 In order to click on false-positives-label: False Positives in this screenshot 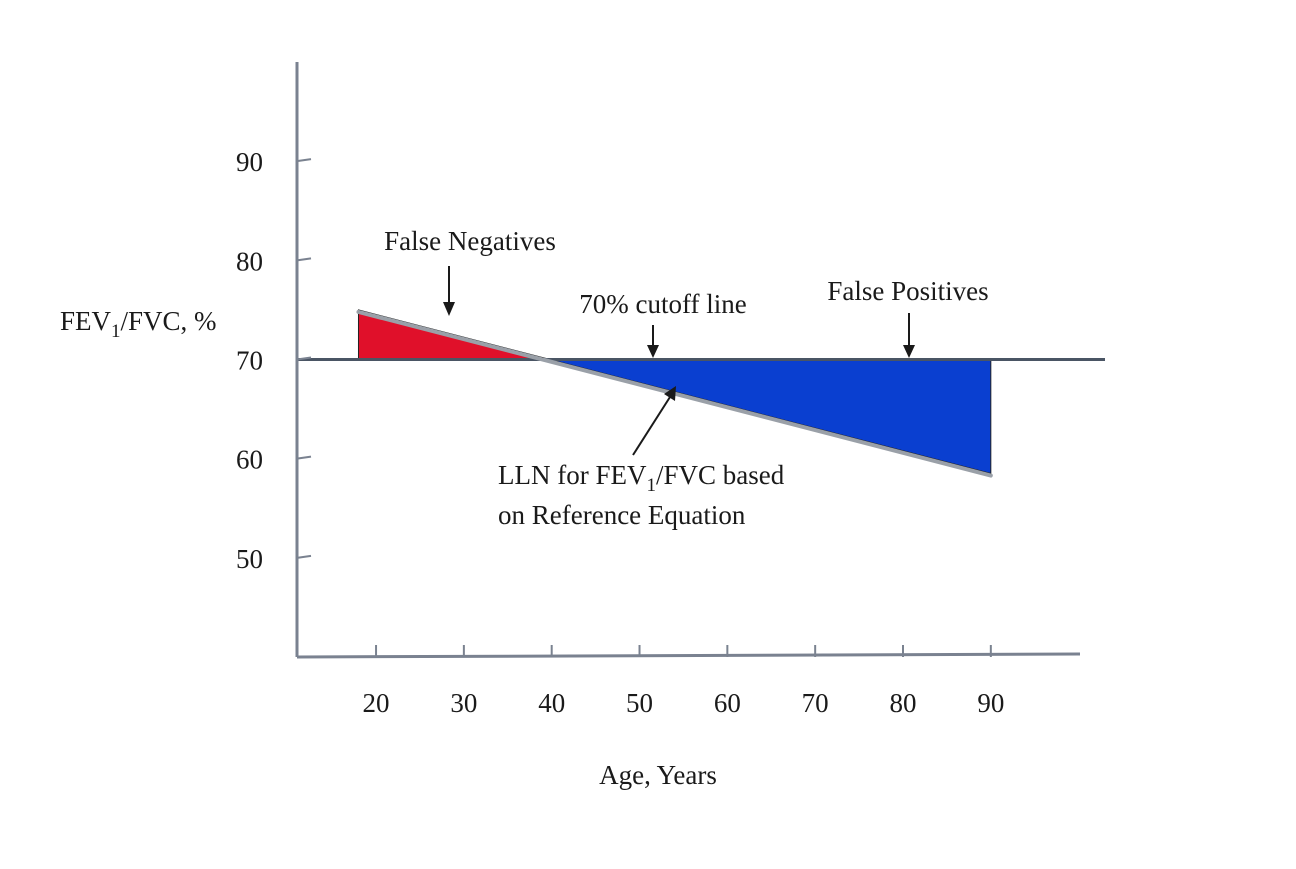, I will do `click(907, 291)`.